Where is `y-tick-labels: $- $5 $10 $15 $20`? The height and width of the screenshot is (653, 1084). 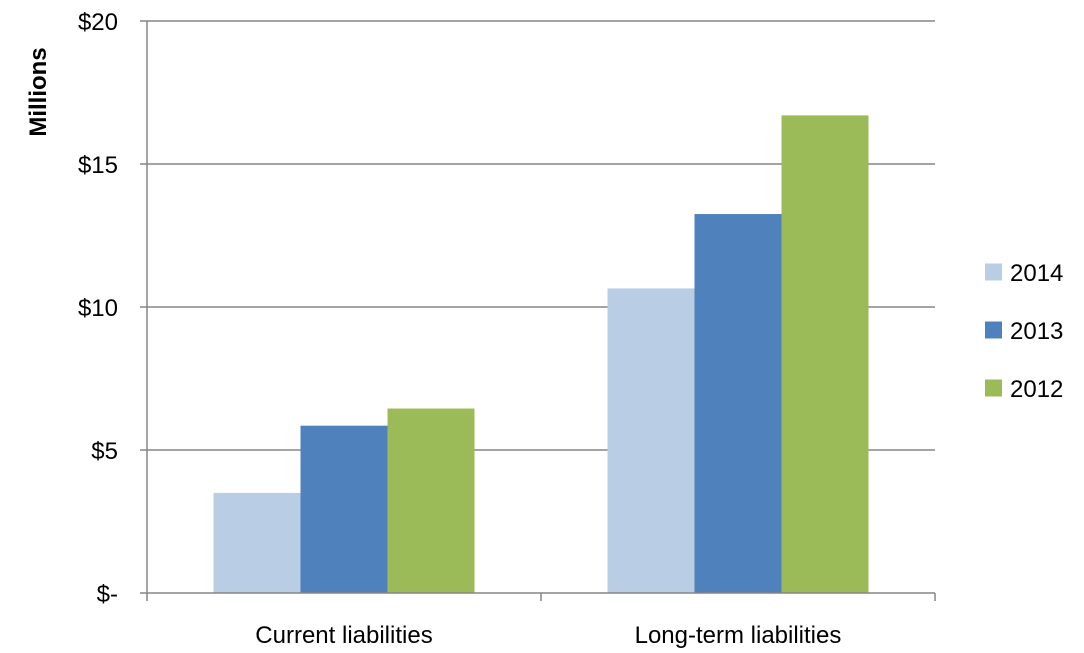
y-tick-labels: $- $5 $10 $15 $20 is located at coordinates (98, 308).